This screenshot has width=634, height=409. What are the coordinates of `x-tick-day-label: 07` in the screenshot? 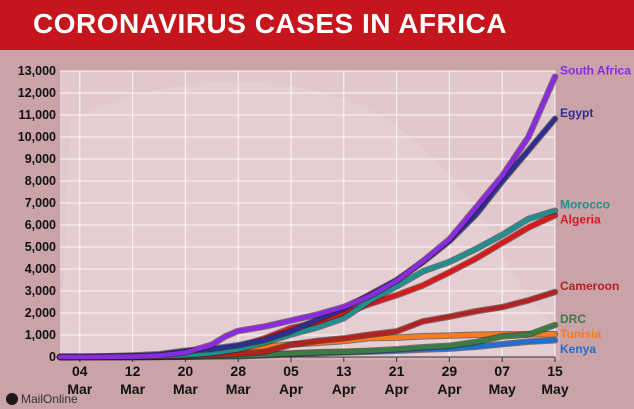 It's located at (502, 371).